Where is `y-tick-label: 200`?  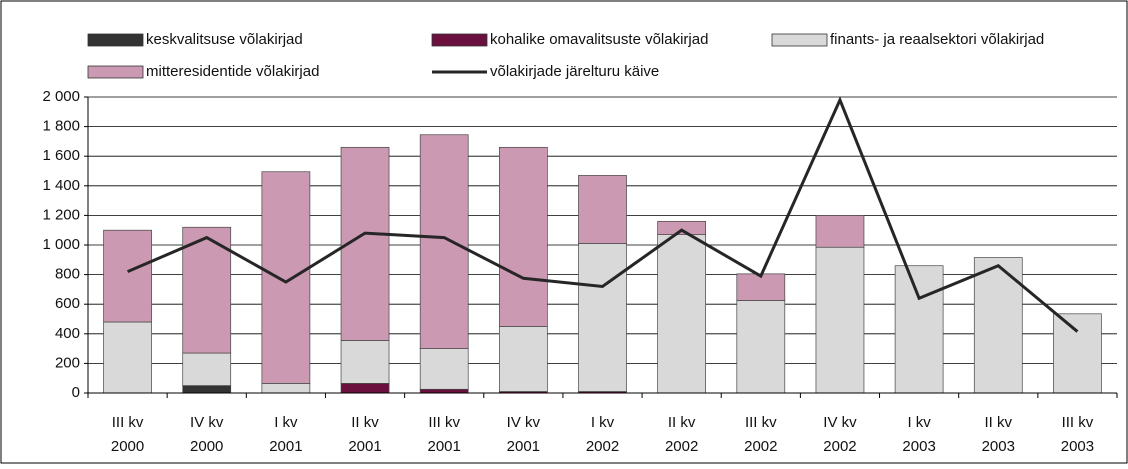 y-tick-label: 200 is located at coordinates (67, 362).